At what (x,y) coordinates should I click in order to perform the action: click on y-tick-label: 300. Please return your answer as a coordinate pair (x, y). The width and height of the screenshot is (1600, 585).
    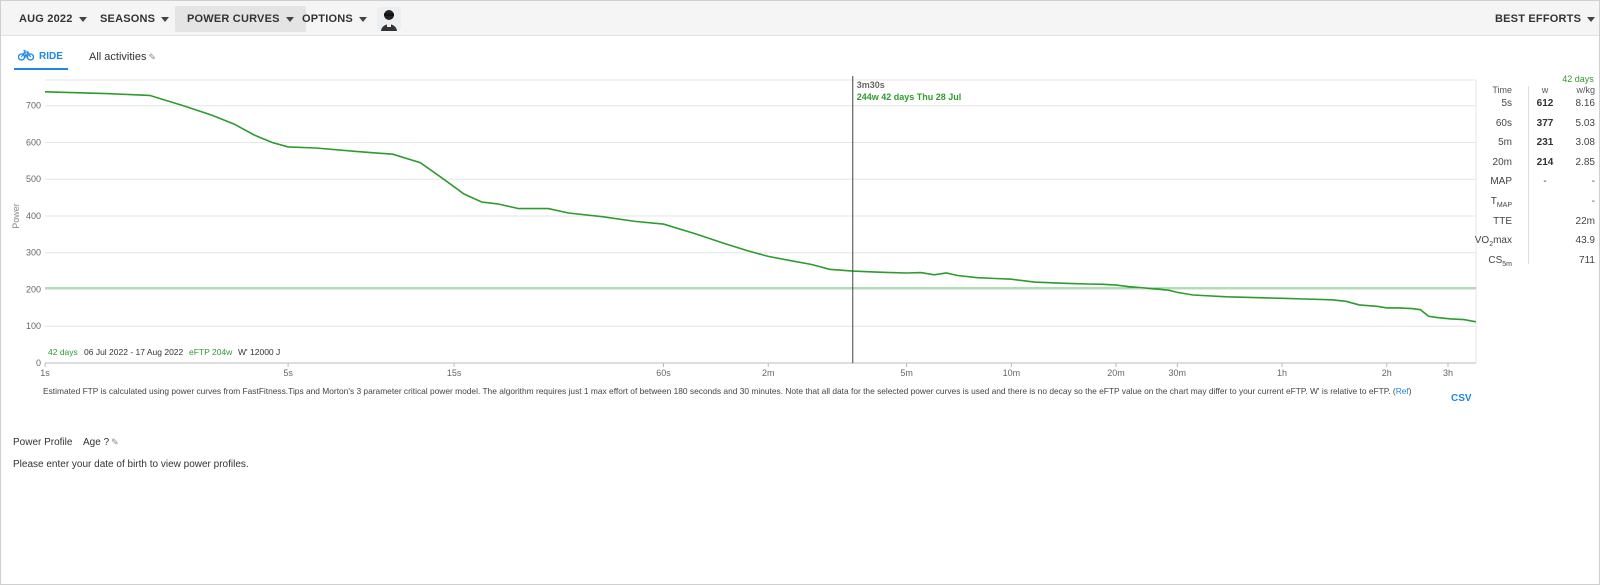
    Looking at the image, I should click on (33, 253).